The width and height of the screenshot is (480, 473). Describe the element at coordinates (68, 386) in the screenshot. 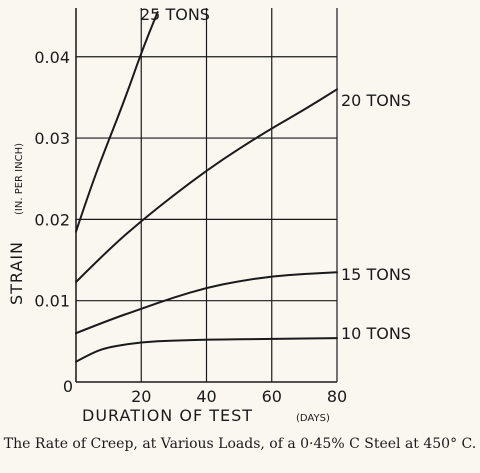

I see `origin-tick-label: 0` at that location.